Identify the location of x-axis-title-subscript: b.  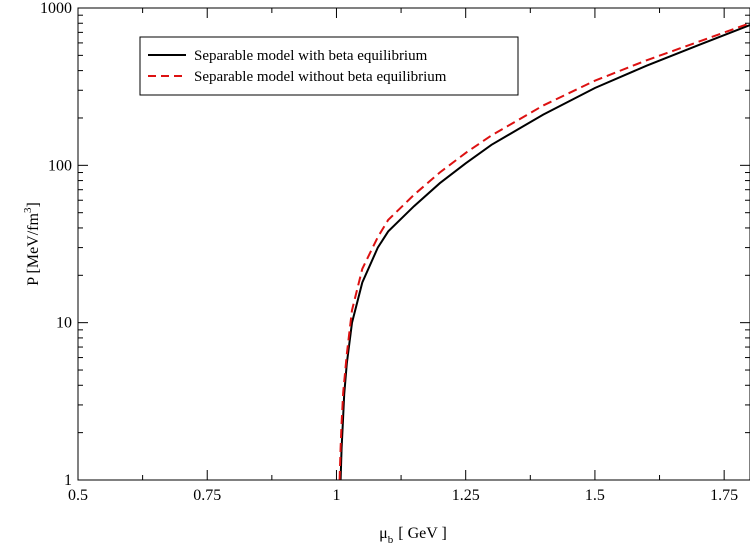
(391, 540).